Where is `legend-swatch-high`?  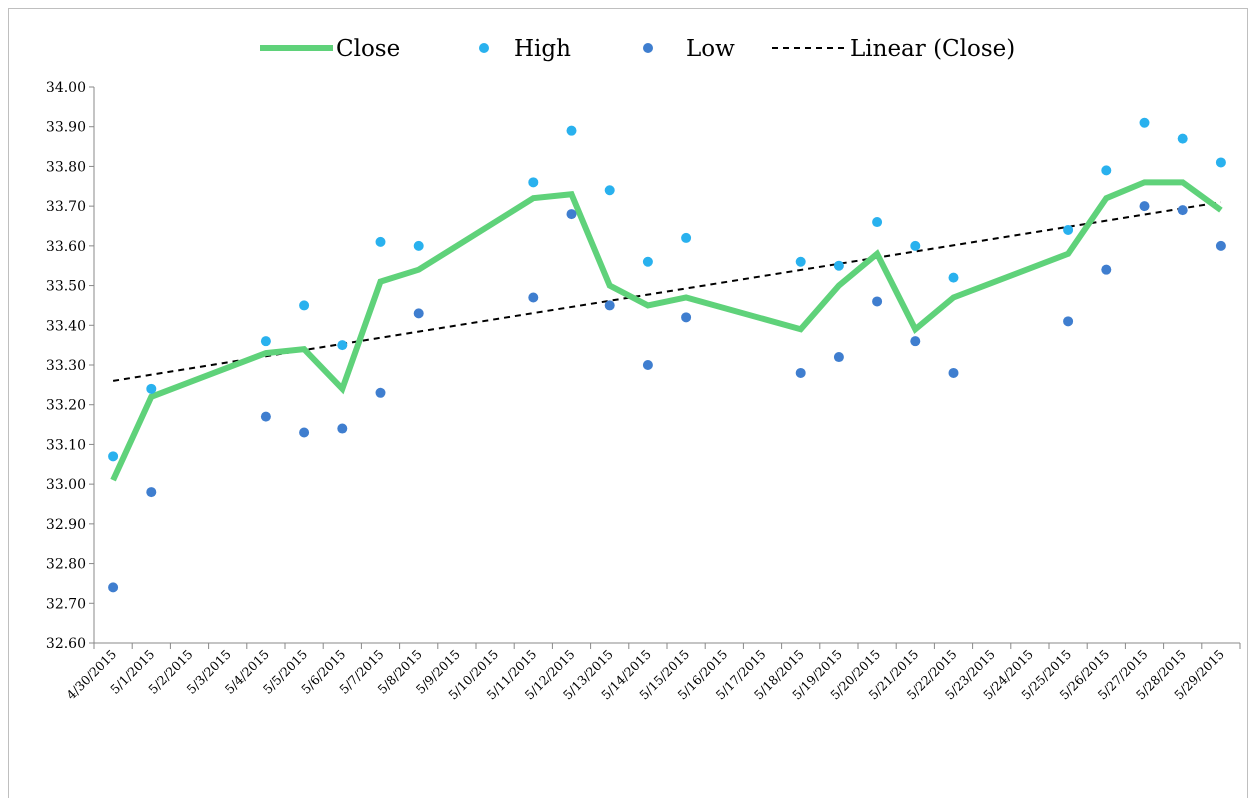 legend-swatch-high is located at coordinates (484, 48).